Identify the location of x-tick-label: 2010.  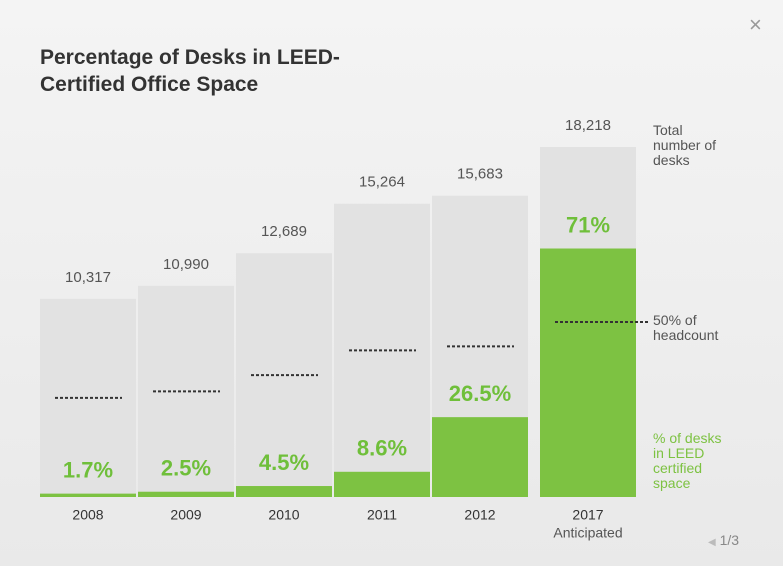
(283, 515).